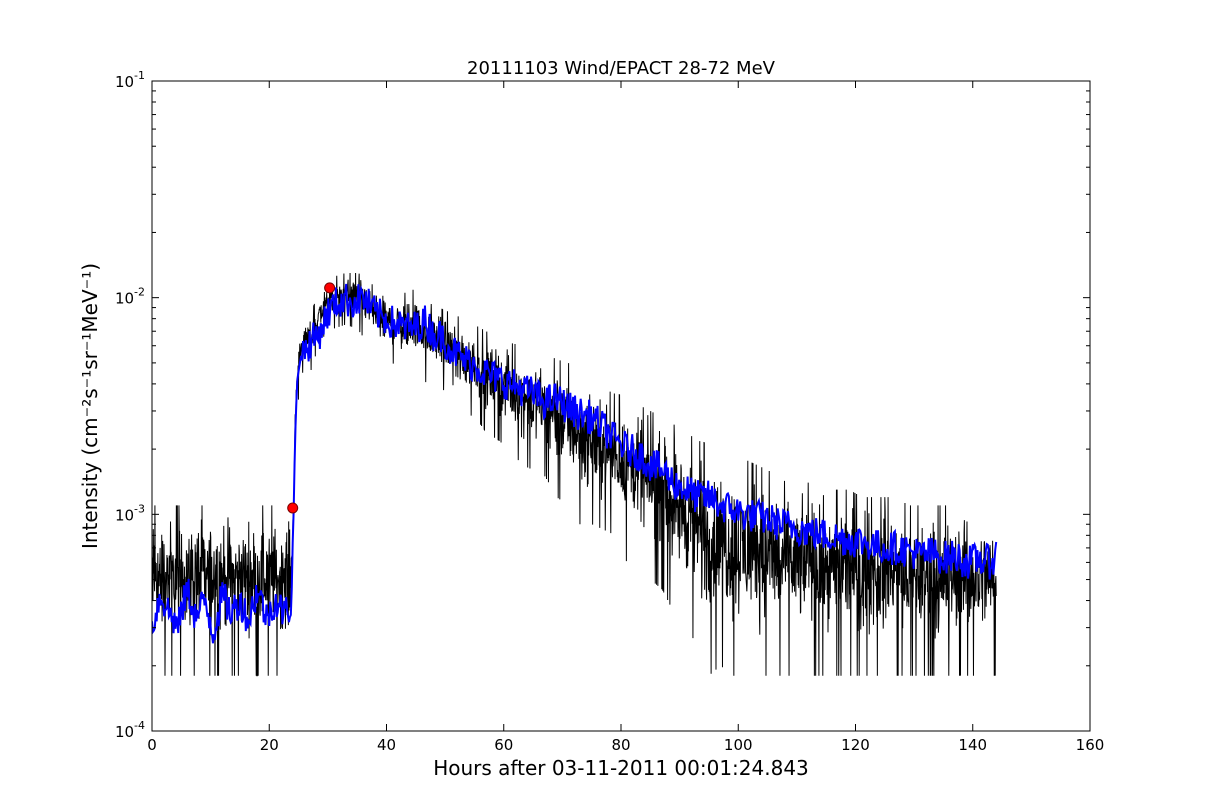 Image resolution: width=1212 pixels, height=812 pixels. Describe the element at coordinates (621, 68) in the screenshot. I see `chart-title: 20111103 Wind/EPACT 28-72 MeV` at that location.